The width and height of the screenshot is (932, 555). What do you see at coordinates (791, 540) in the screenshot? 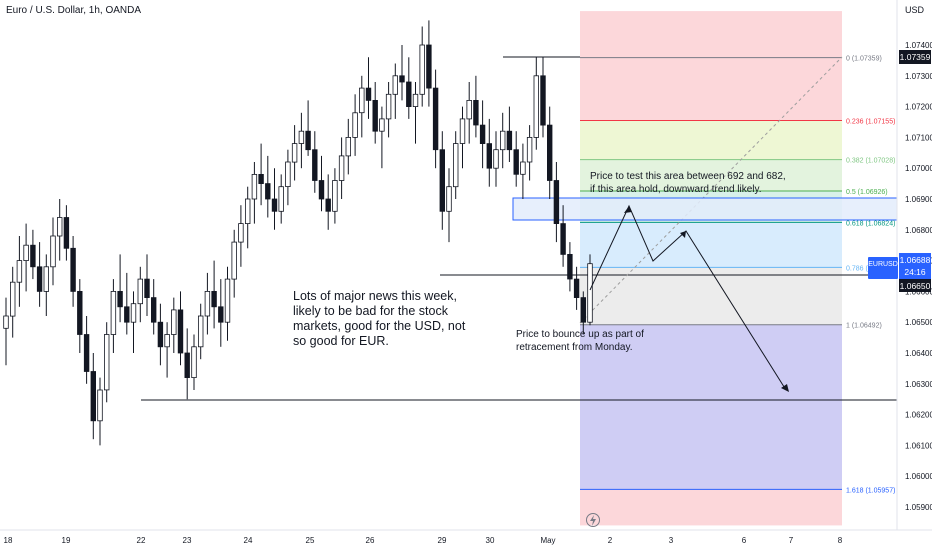
I see `time-tick-label: 7` at bounding box center [791, 540].